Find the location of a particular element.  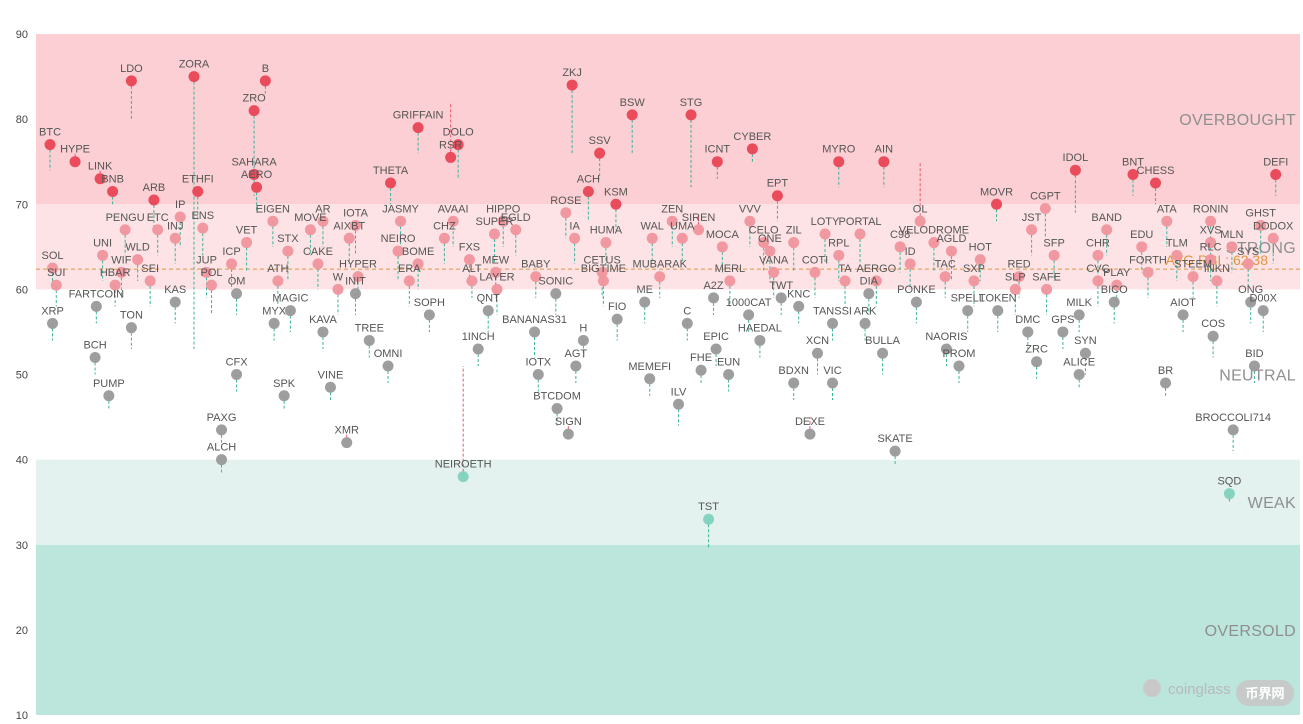

point-defi is located at coordinates (1276, 174).